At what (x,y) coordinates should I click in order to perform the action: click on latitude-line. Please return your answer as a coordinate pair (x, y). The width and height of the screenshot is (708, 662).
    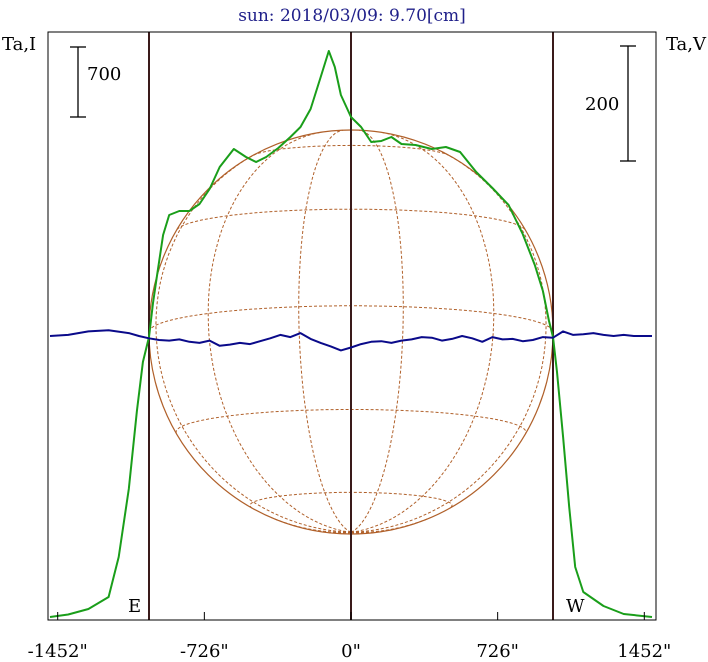
    Looking at the image, I should click on (351, 150).